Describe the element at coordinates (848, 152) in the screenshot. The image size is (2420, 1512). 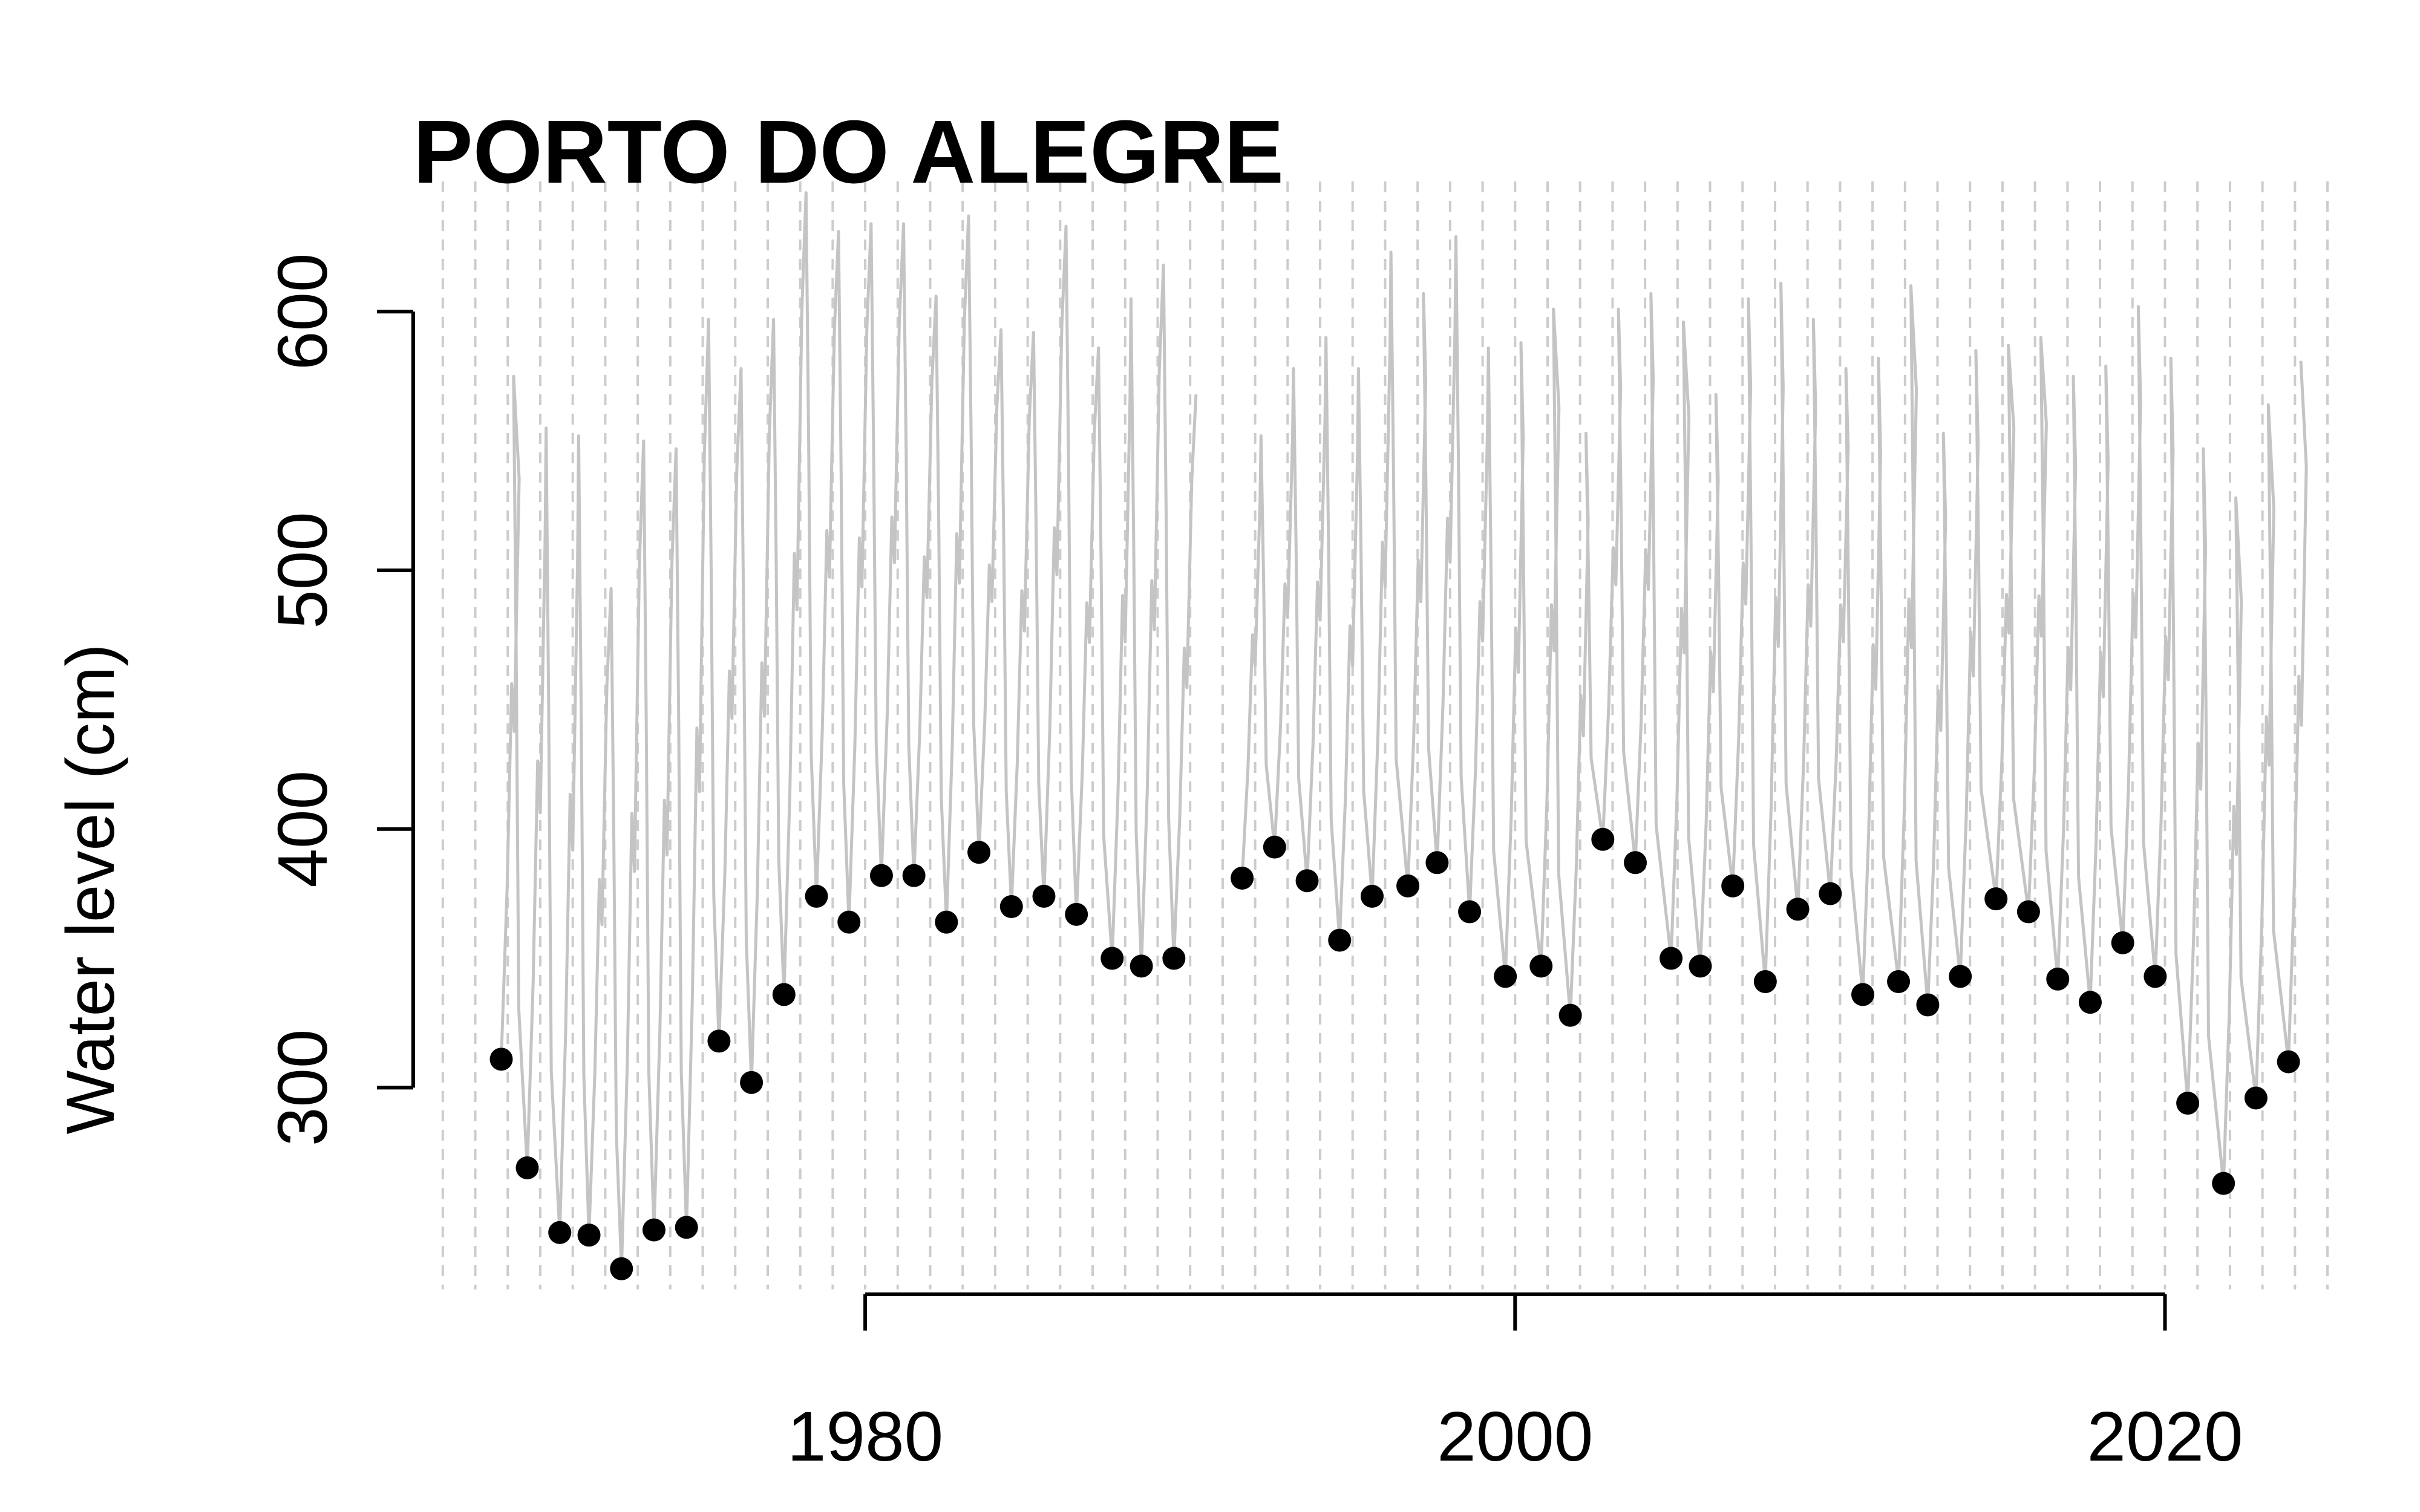
I see `chart-title: PORTO DO ALEGRE` at that location.